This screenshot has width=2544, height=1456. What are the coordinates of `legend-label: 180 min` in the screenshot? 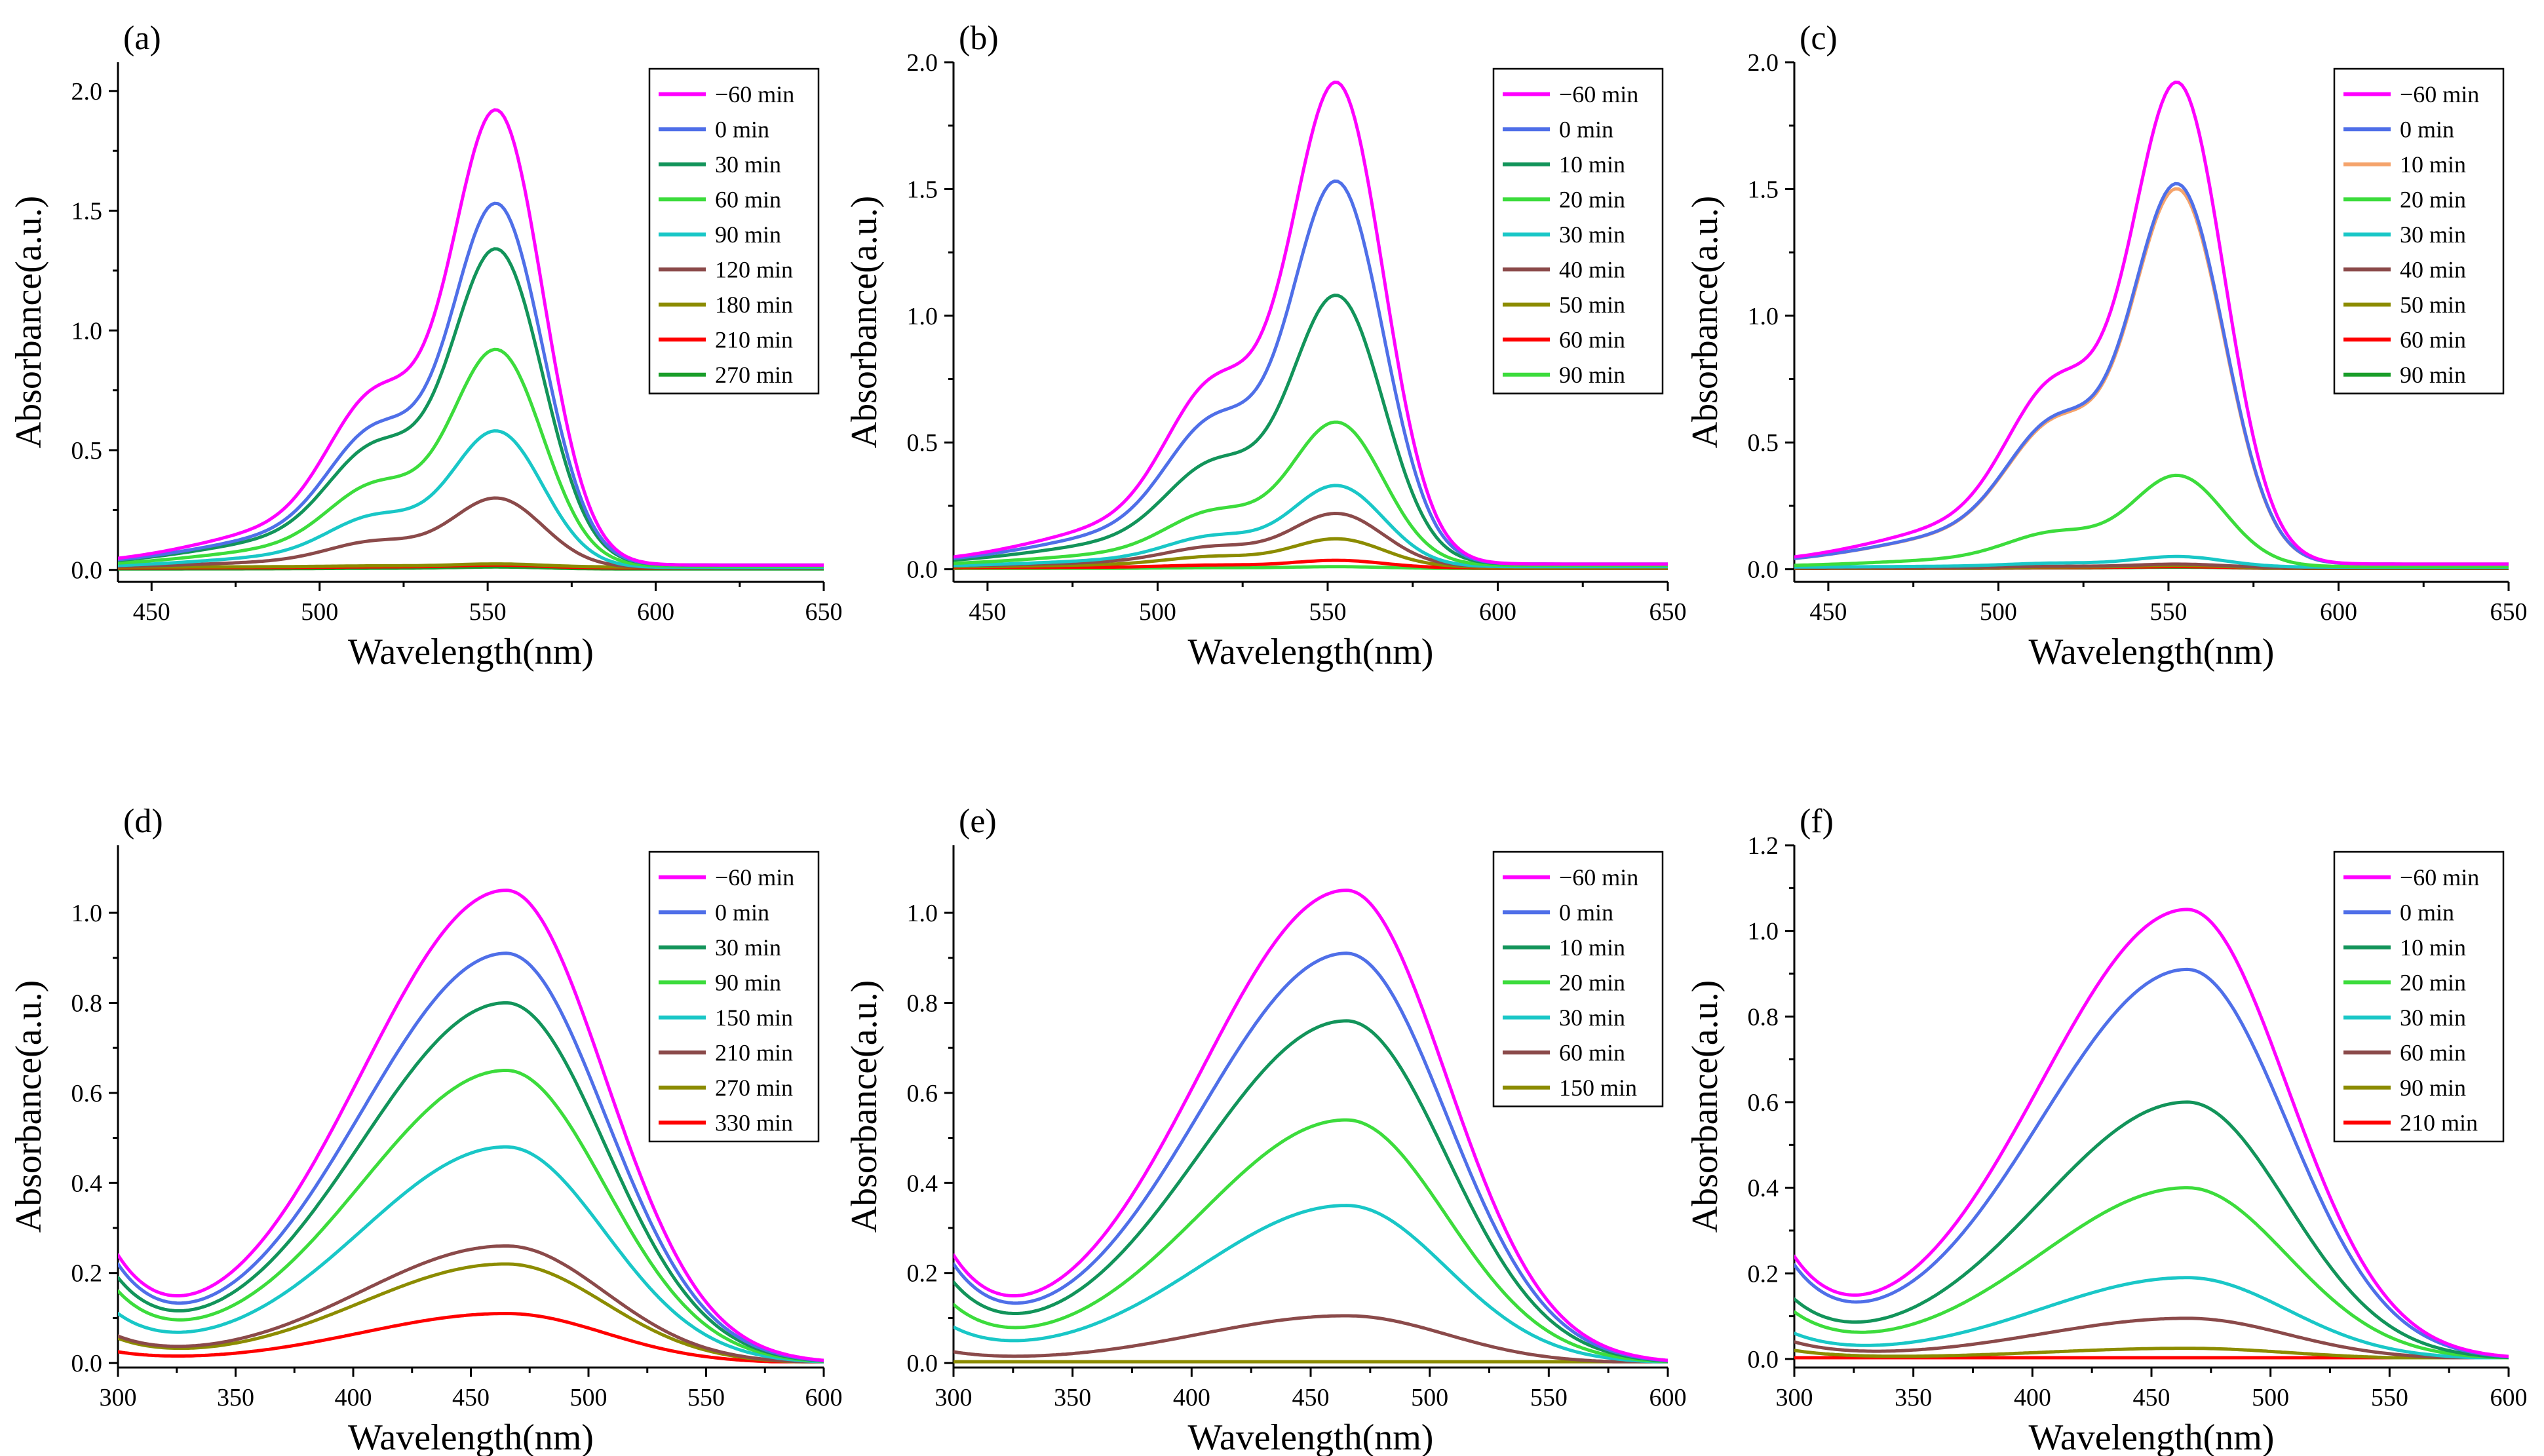 It's located at (754, 305).